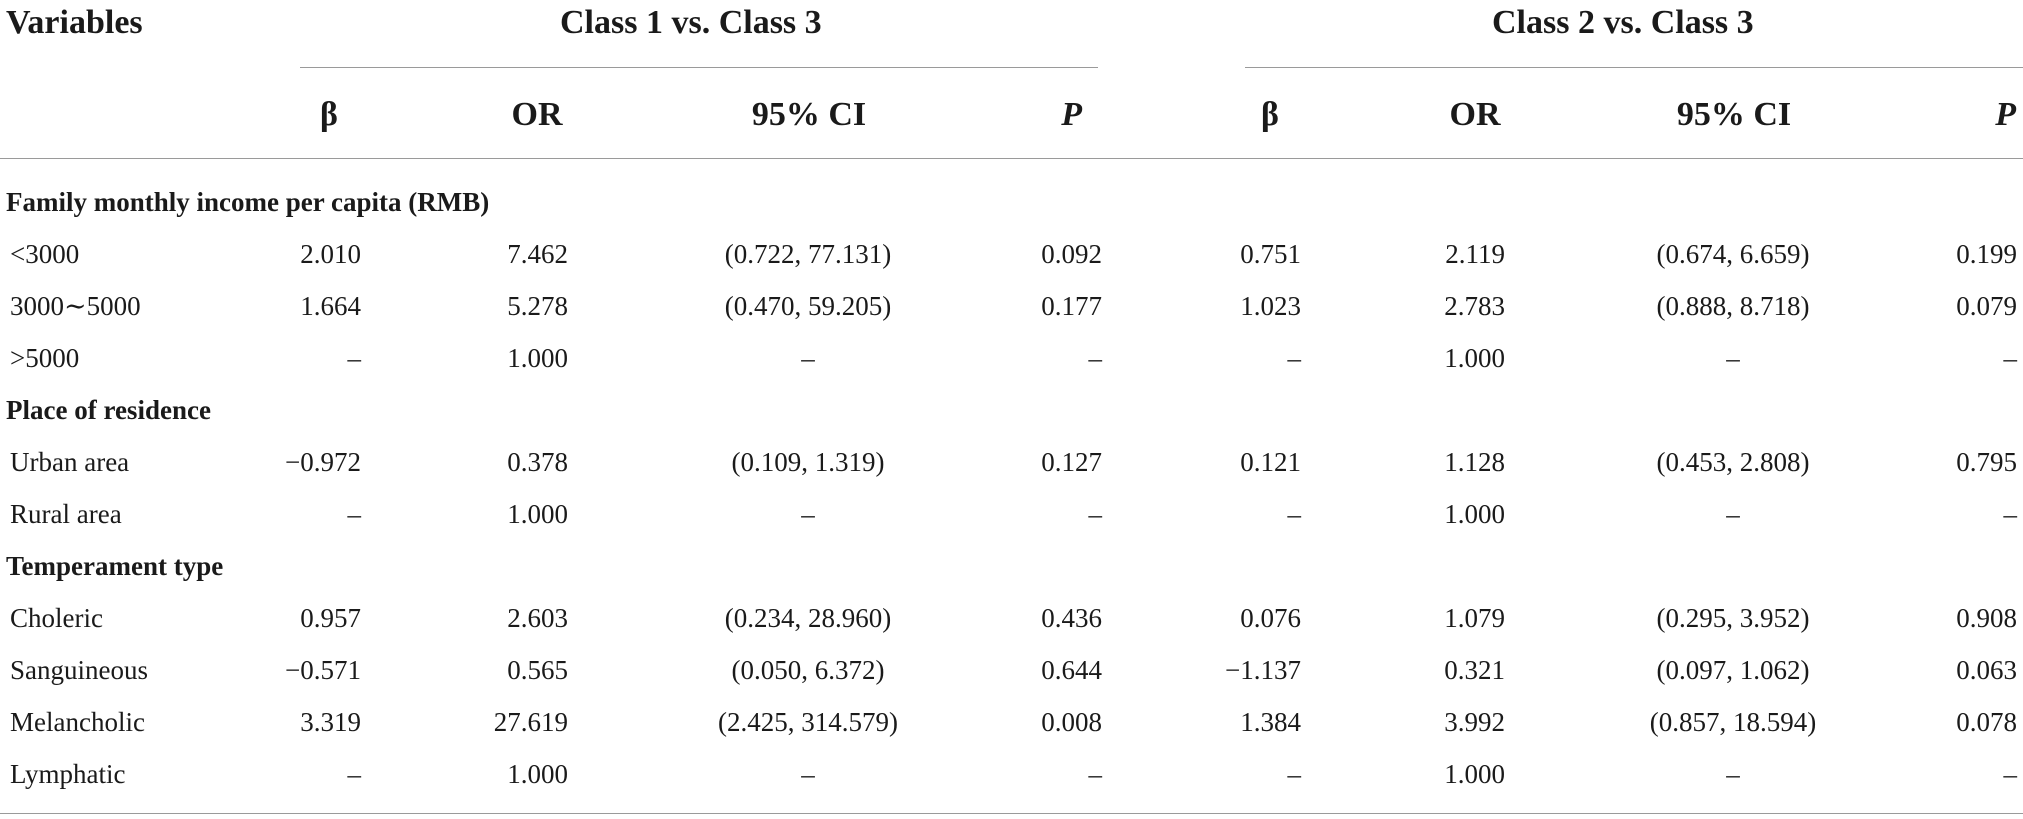 The height and width of the screenshot is (819, 2023). I want to click on group-header-class2-vs-class3: Class 2 vs. Class 3, so click(1623, 22).